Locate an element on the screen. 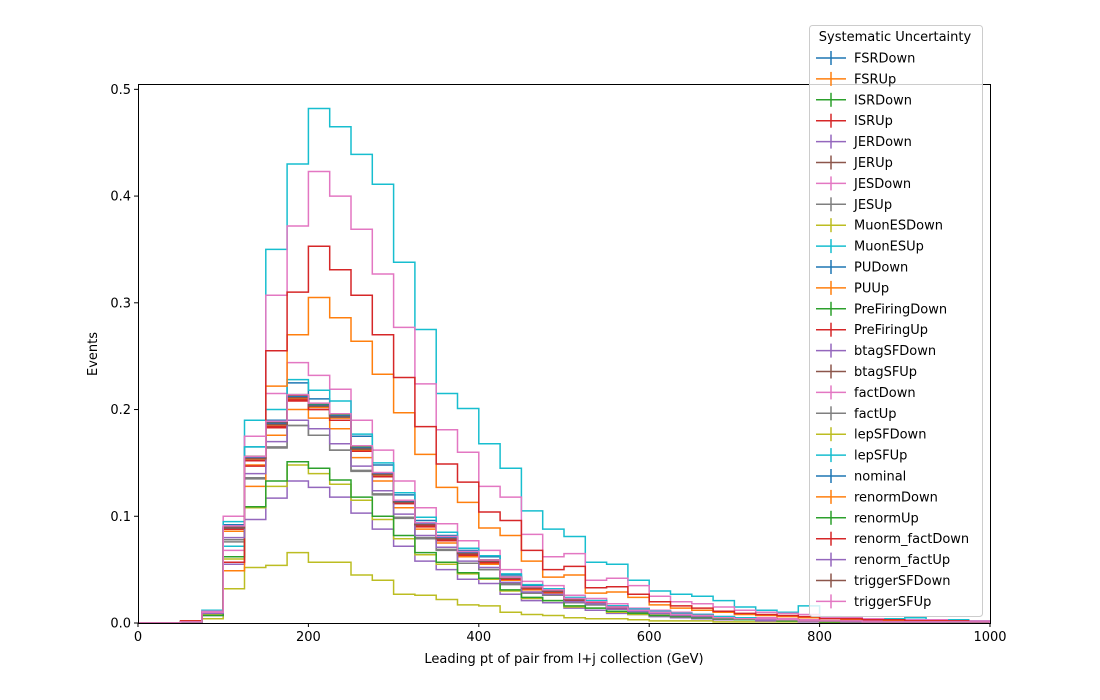 This screenshot has width=1100, height=700. legend-entry-renorm_factUp: renorm_factUp is located at coordinates (883, 560).